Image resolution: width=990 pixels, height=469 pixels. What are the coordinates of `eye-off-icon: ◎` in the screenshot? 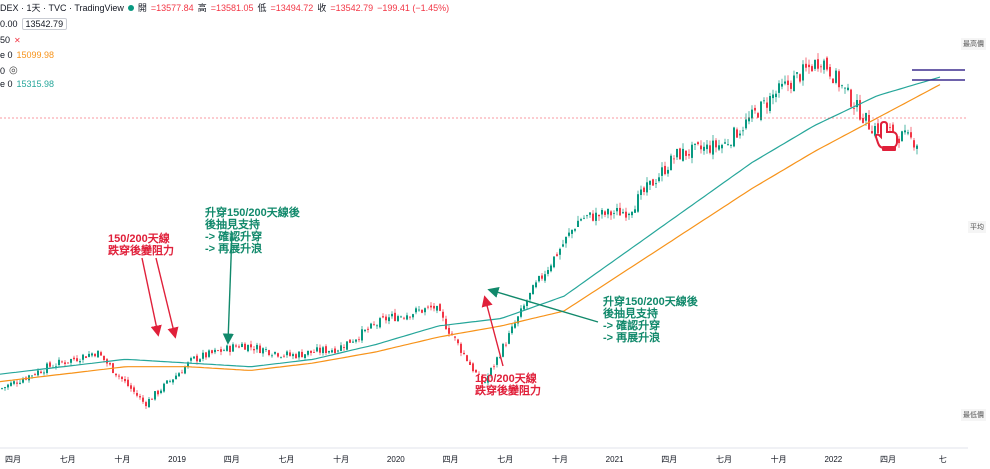 It's located at (13, 70).